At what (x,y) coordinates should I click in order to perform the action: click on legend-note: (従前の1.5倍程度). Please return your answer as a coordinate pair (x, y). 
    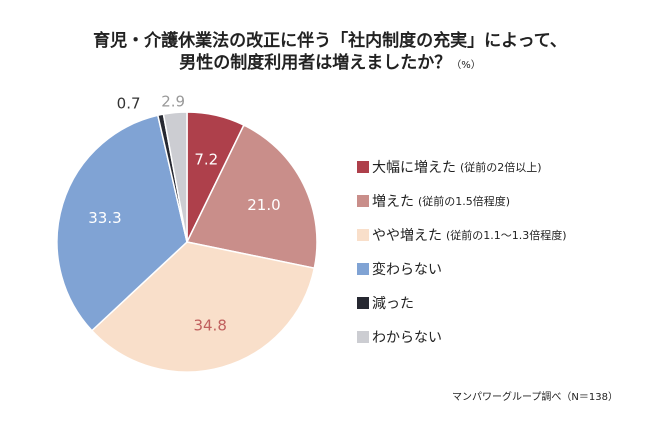
    Looking at the image, I should click on (464, 201).